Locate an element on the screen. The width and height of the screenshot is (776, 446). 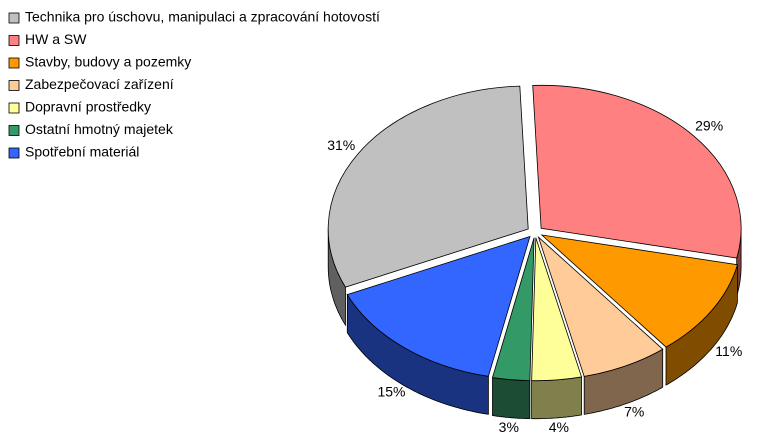
legend-label: Zabezpečovací zařízení is located at coordinates (99, 84).